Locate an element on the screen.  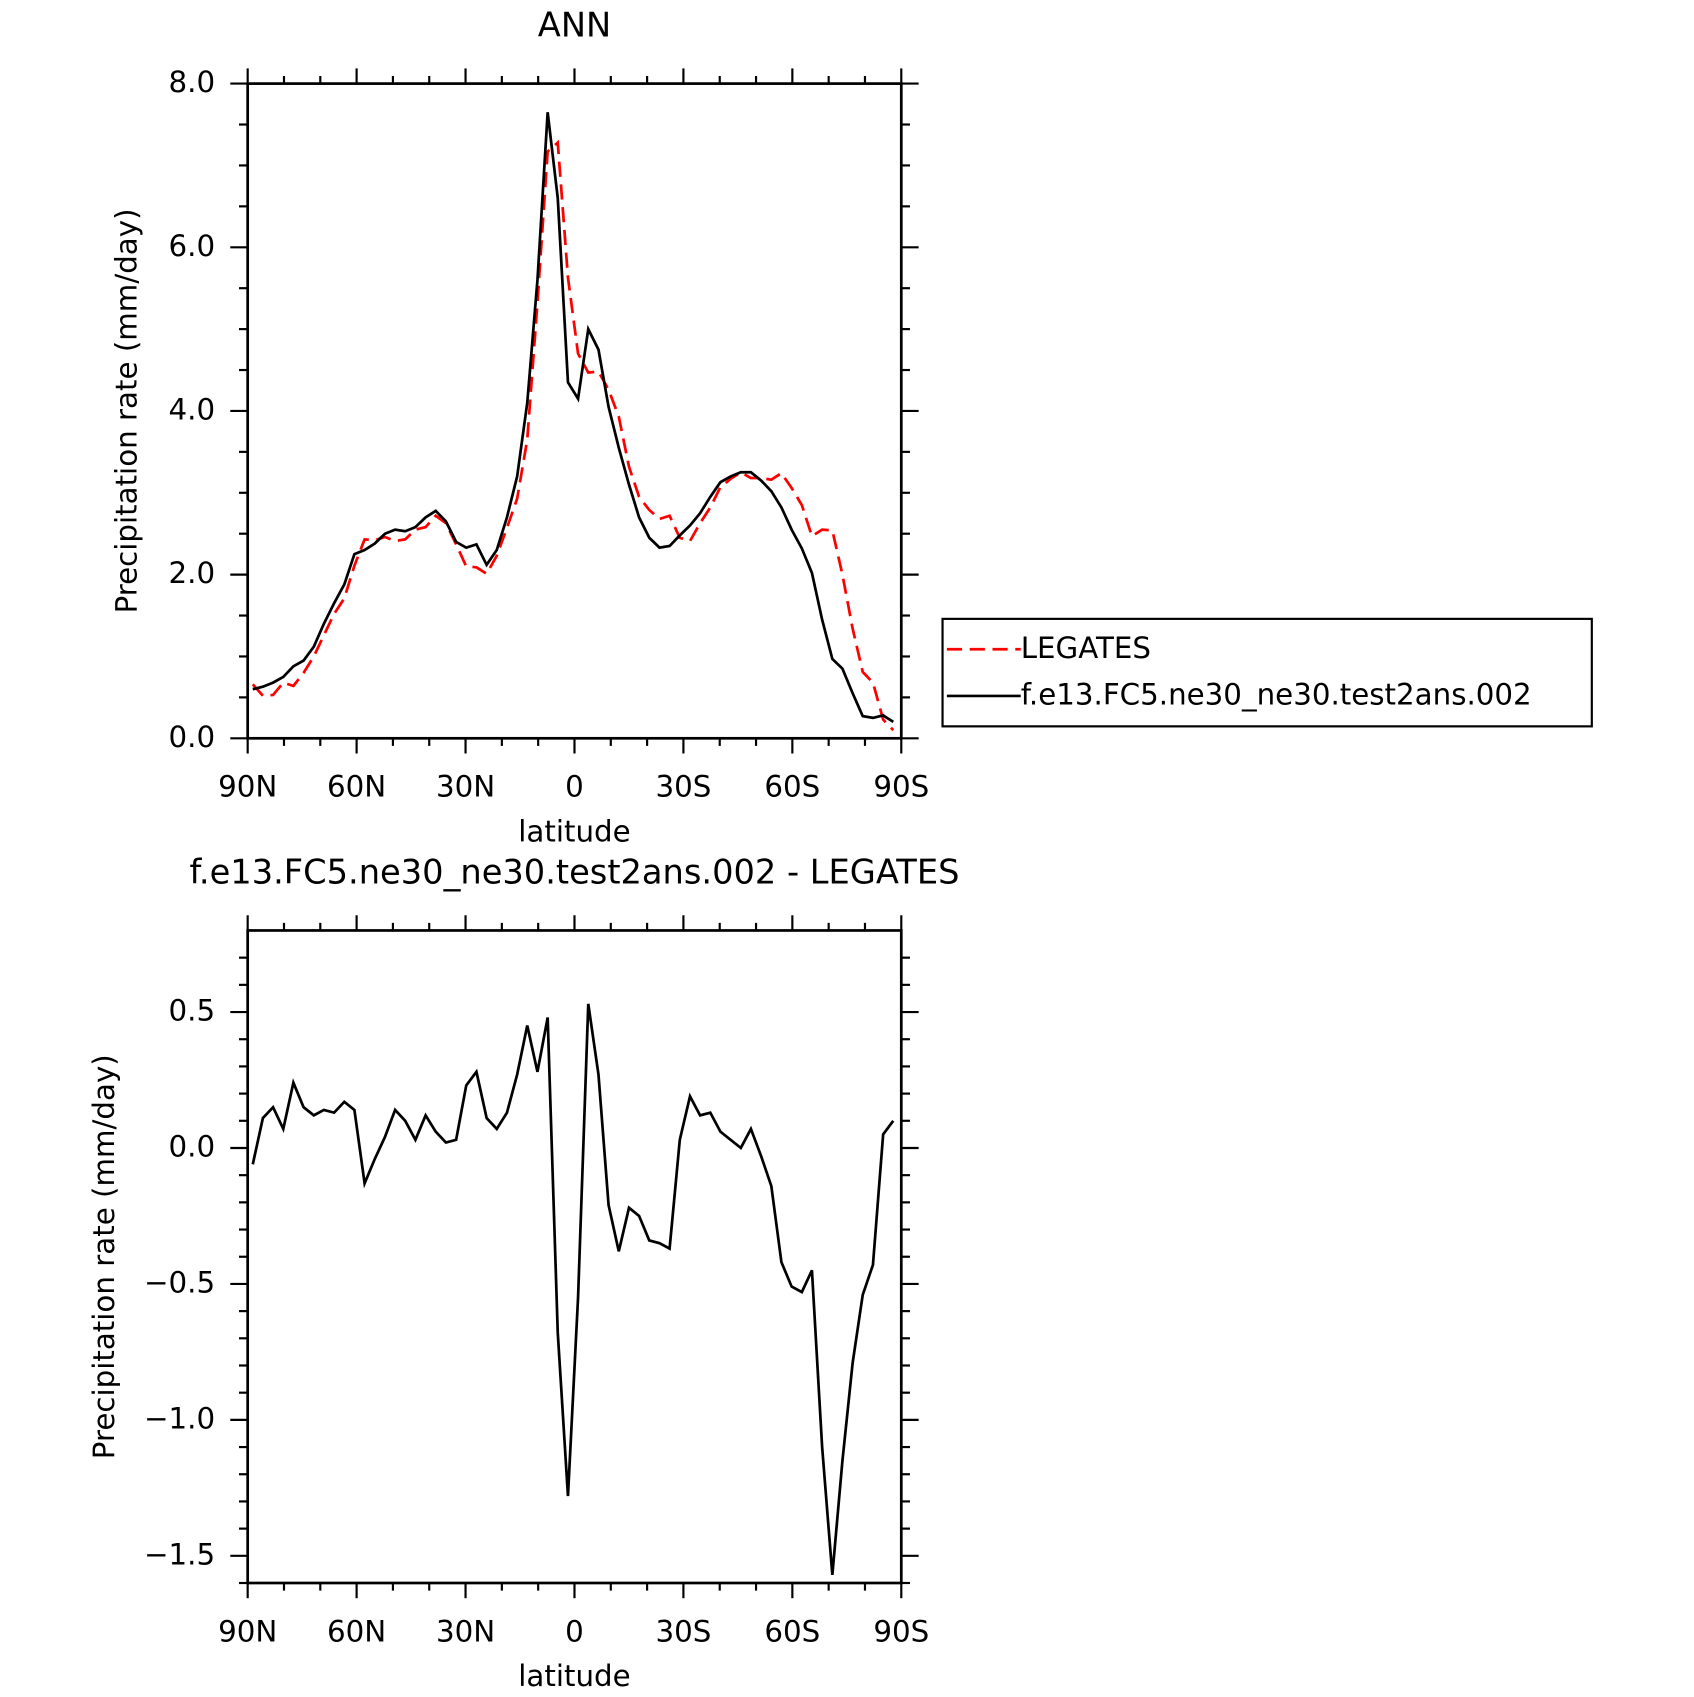
y-tick-label: −1.5 is located at coordinates (179, 1554).